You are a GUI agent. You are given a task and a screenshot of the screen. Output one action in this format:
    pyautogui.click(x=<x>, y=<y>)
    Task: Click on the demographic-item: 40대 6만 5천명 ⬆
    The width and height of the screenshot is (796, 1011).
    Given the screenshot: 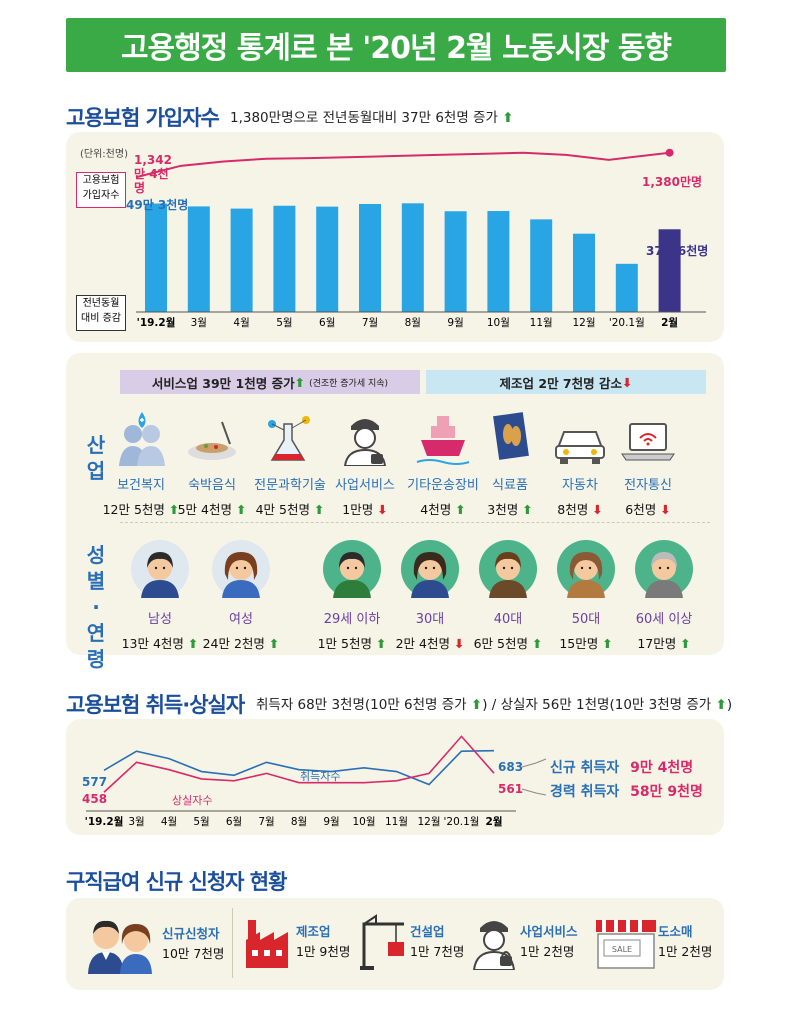 What is the action you would take?
    pyautogui.click(x=508, y=596)
    